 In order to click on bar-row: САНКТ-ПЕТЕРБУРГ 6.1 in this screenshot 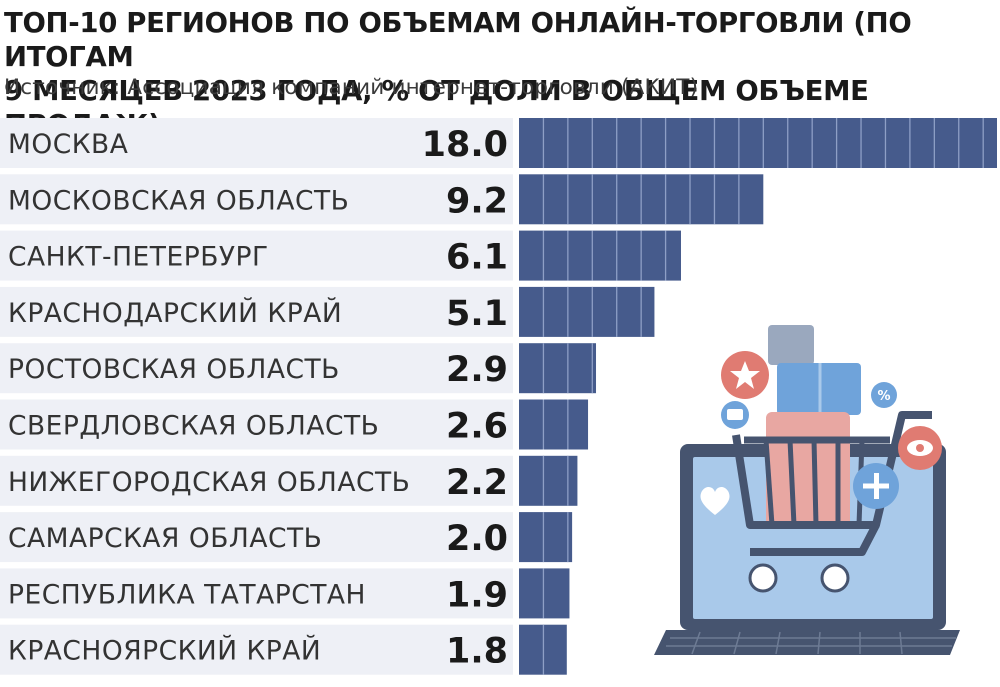, I will do `click(340, 255)`.